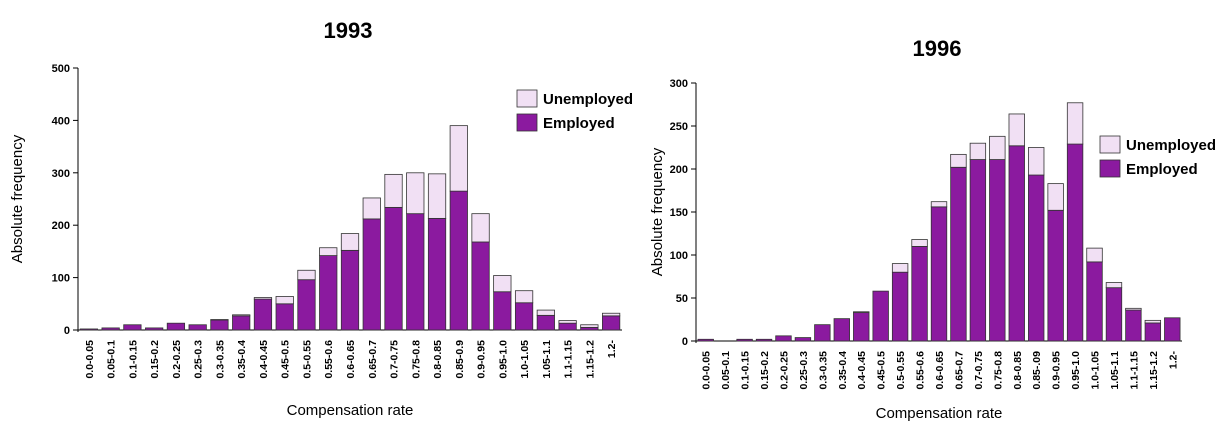 The height and width of the screenshot is (426, 1223). I want to click on x-tick-label: 1.15-1.2, so click(1154, 370).